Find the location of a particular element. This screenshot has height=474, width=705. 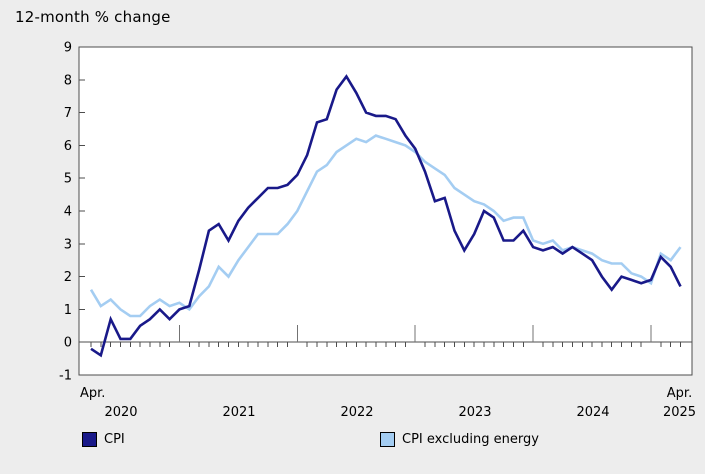

legend-item-cpi: CPI is located at coordinates (103, 439).